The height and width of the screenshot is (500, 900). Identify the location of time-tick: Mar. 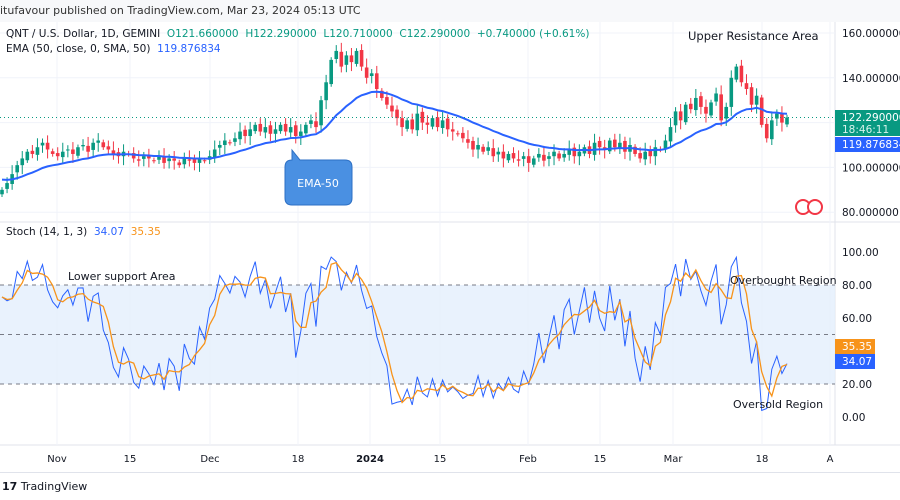
(674, 459).